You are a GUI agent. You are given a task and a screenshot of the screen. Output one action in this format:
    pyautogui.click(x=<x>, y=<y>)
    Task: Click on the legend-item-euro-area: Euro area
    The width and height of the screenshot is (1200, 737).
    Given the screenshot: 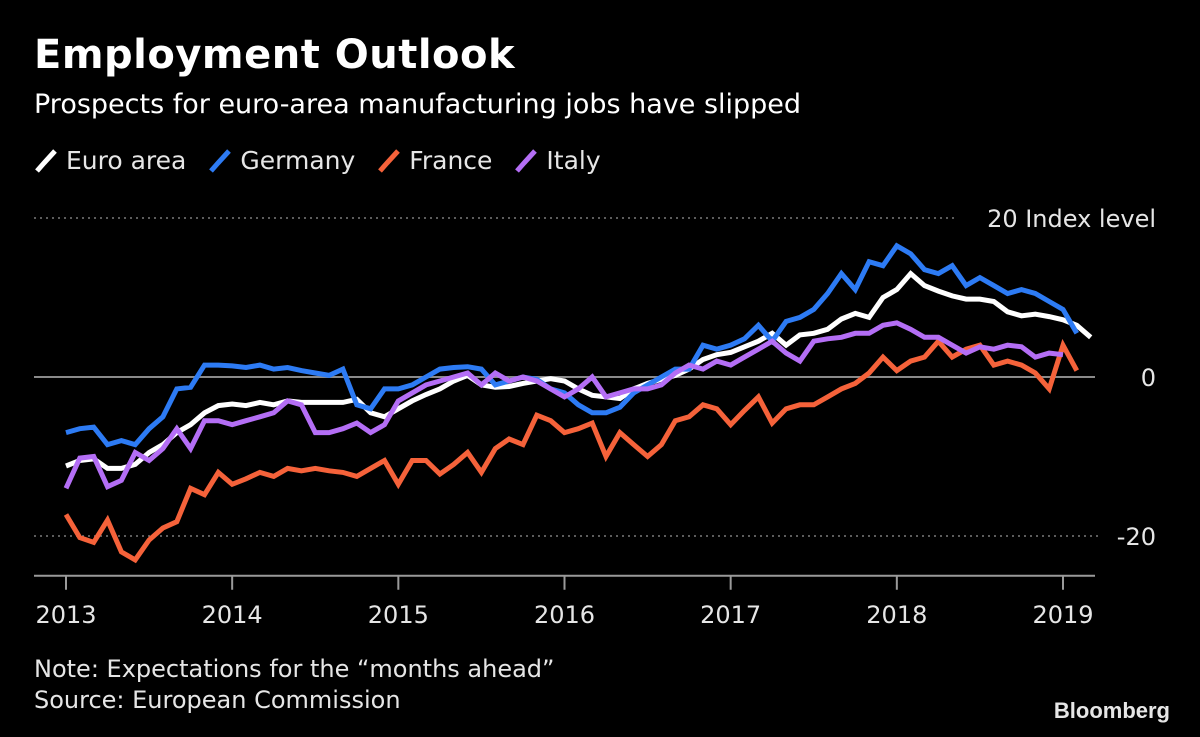 What is the action you would take?
    pyautogui.click(x=110, y=160)
    